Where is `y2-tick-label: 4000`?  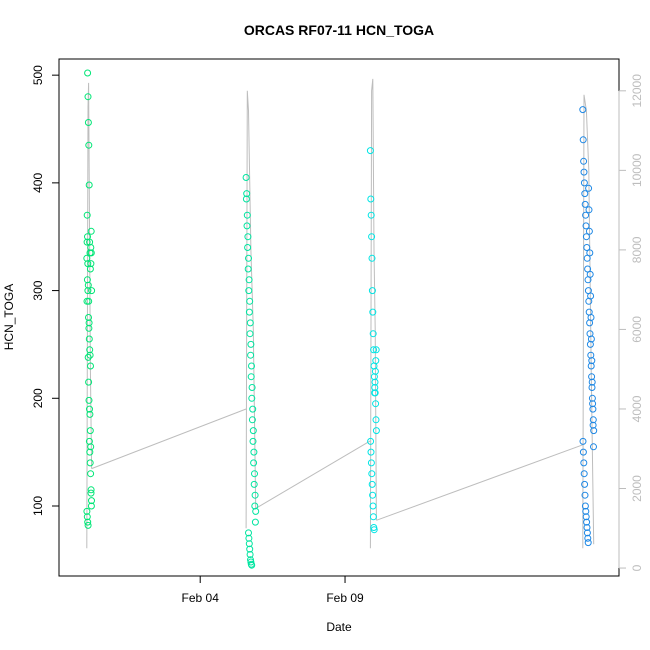 y2-tick-label: 4000 is located at coordinates (637, 408).